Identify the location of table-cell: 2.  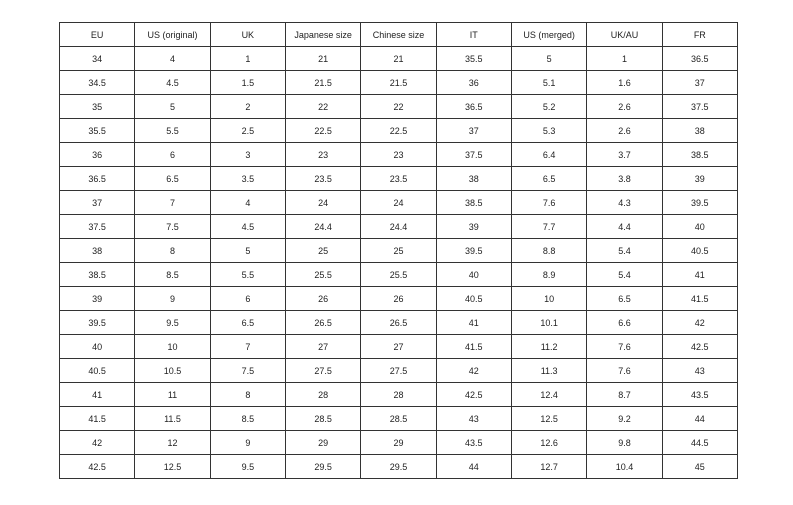
(247, 106).